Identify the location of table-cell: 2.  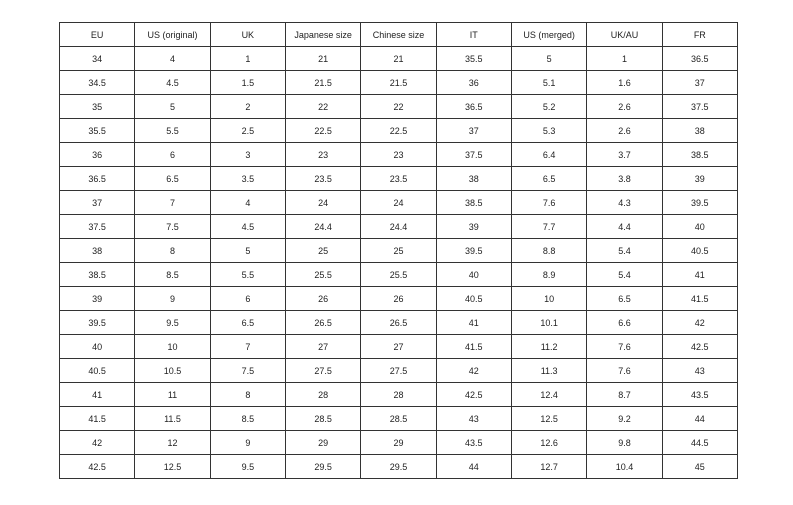
(247, 106).